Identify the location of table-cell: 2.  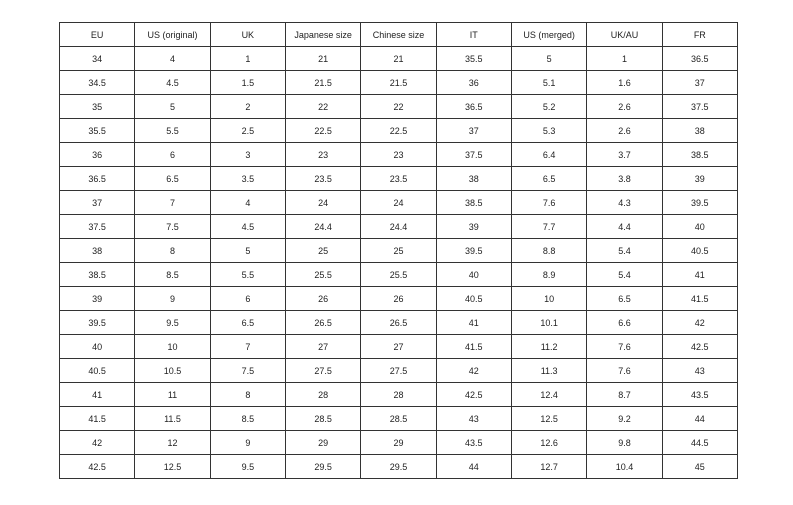
(247, 106).